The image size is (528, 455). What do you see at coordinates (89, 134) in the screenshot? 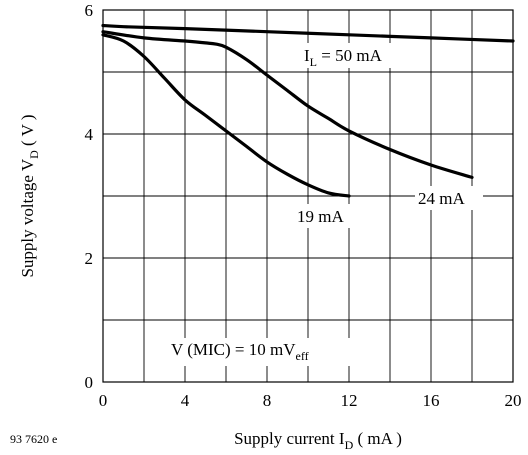
I see `y-tick-label: 4` at bounding box center [89, 134].